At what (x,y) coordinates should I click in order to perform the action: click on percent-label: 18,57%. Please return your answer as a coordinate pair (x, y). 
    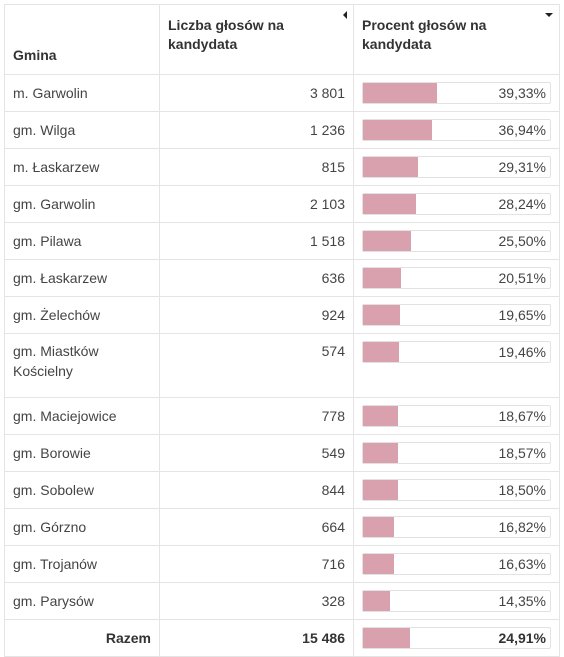
    Looking at the image, I should click on (522, 453).